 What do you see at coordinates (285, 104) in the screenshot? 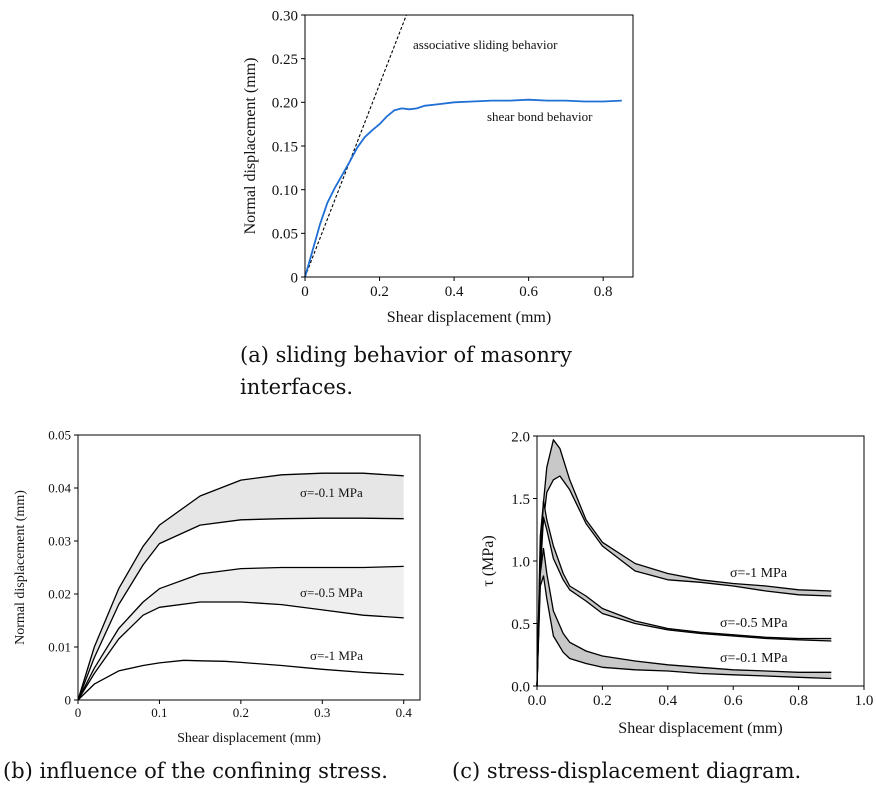
I see `y-tick-label-a-4: 0.20` at bounding box center [285, 104].